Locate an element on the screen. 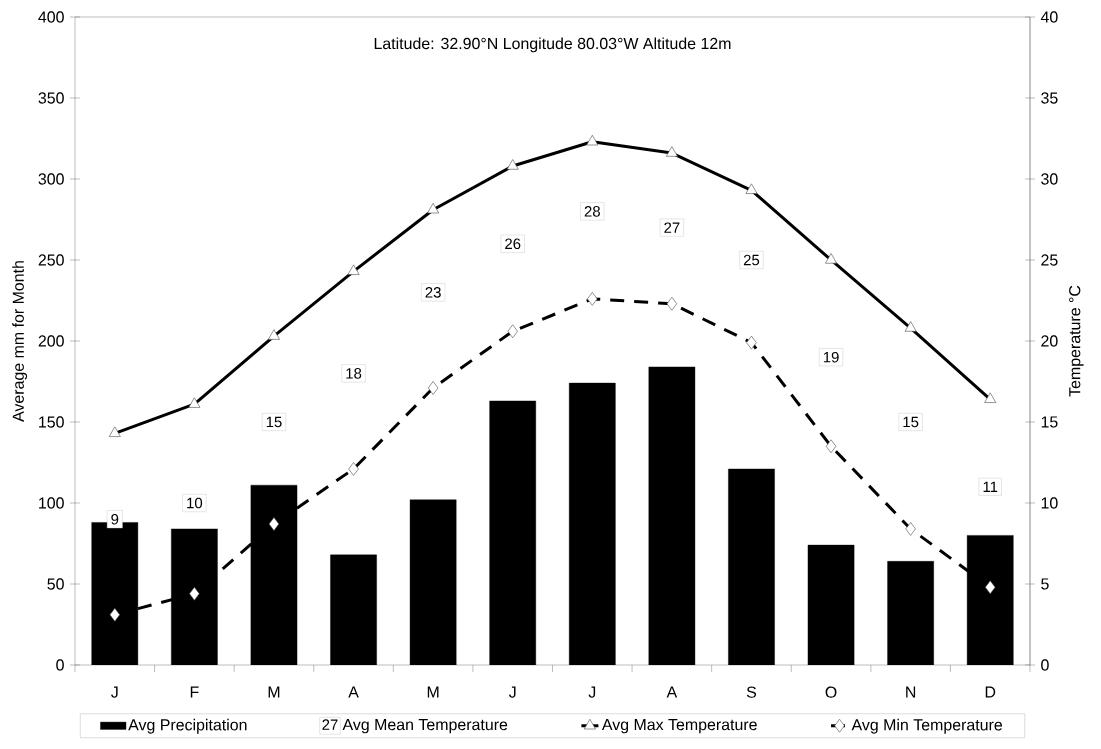 The height and width of the screenshot is (749, 1101). y-tick-label: 150 is located at coordinates (51, 422).